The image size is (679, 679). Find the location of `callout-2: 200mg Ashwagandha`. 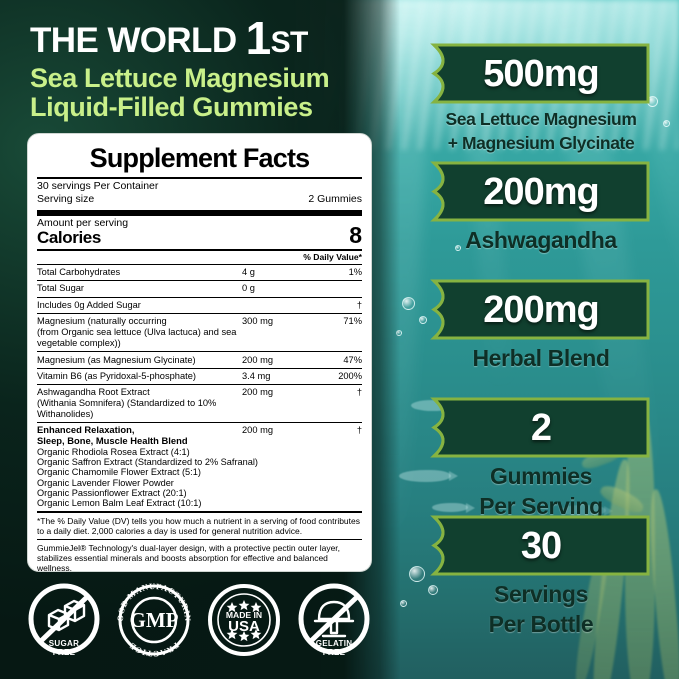

callout-2: 200mg Ashwagandha is located at coordinates (541, 206).